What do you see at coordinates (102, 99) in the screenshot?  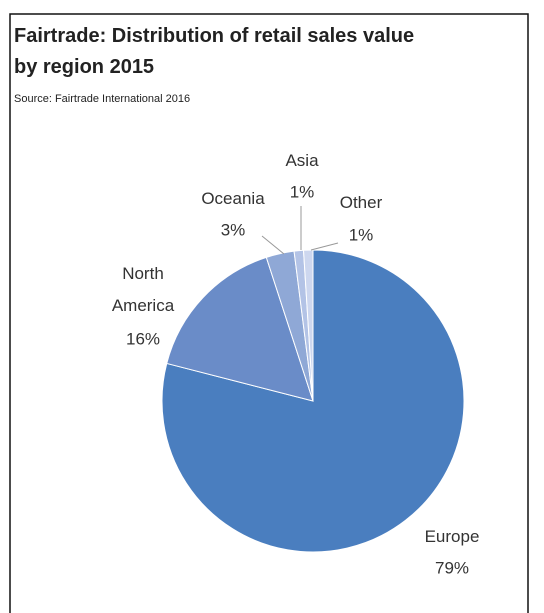 I see `chart-subtitle: Source: Fairtrade International 2016` at bounding box center [102, 99].